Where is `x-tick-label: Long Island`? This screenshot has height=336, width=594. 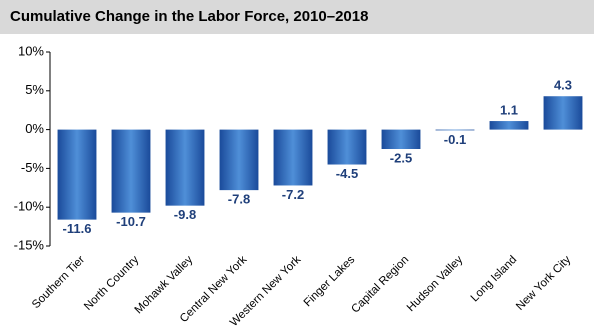 x-tick-label: Long Island is located at coordinates (494, 279).